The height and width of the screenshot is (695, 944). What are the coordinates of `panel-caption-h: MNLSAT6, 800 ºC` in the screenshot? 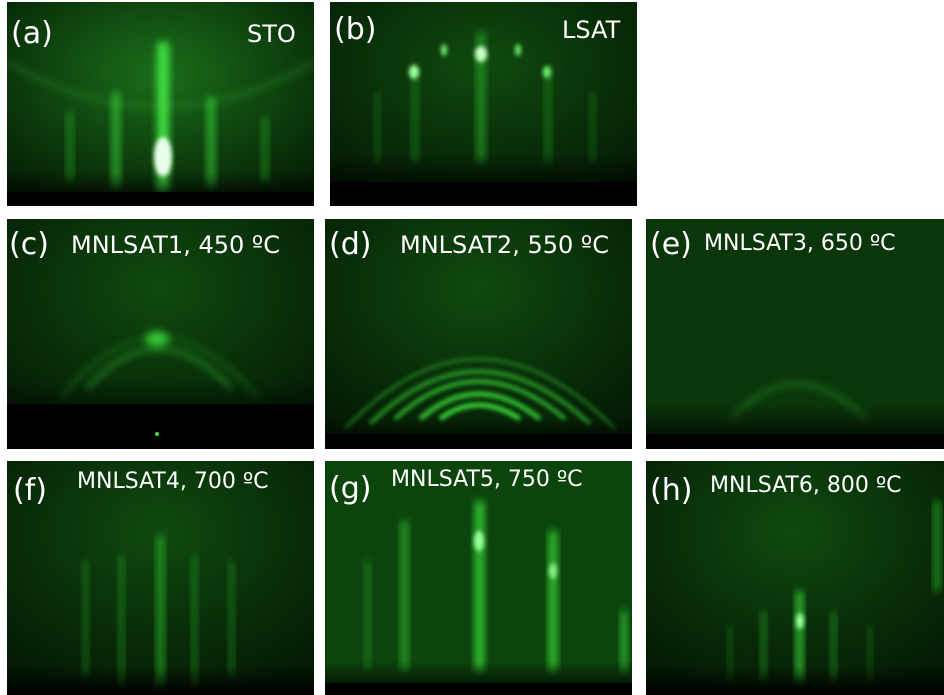 It's located at (806, 485).